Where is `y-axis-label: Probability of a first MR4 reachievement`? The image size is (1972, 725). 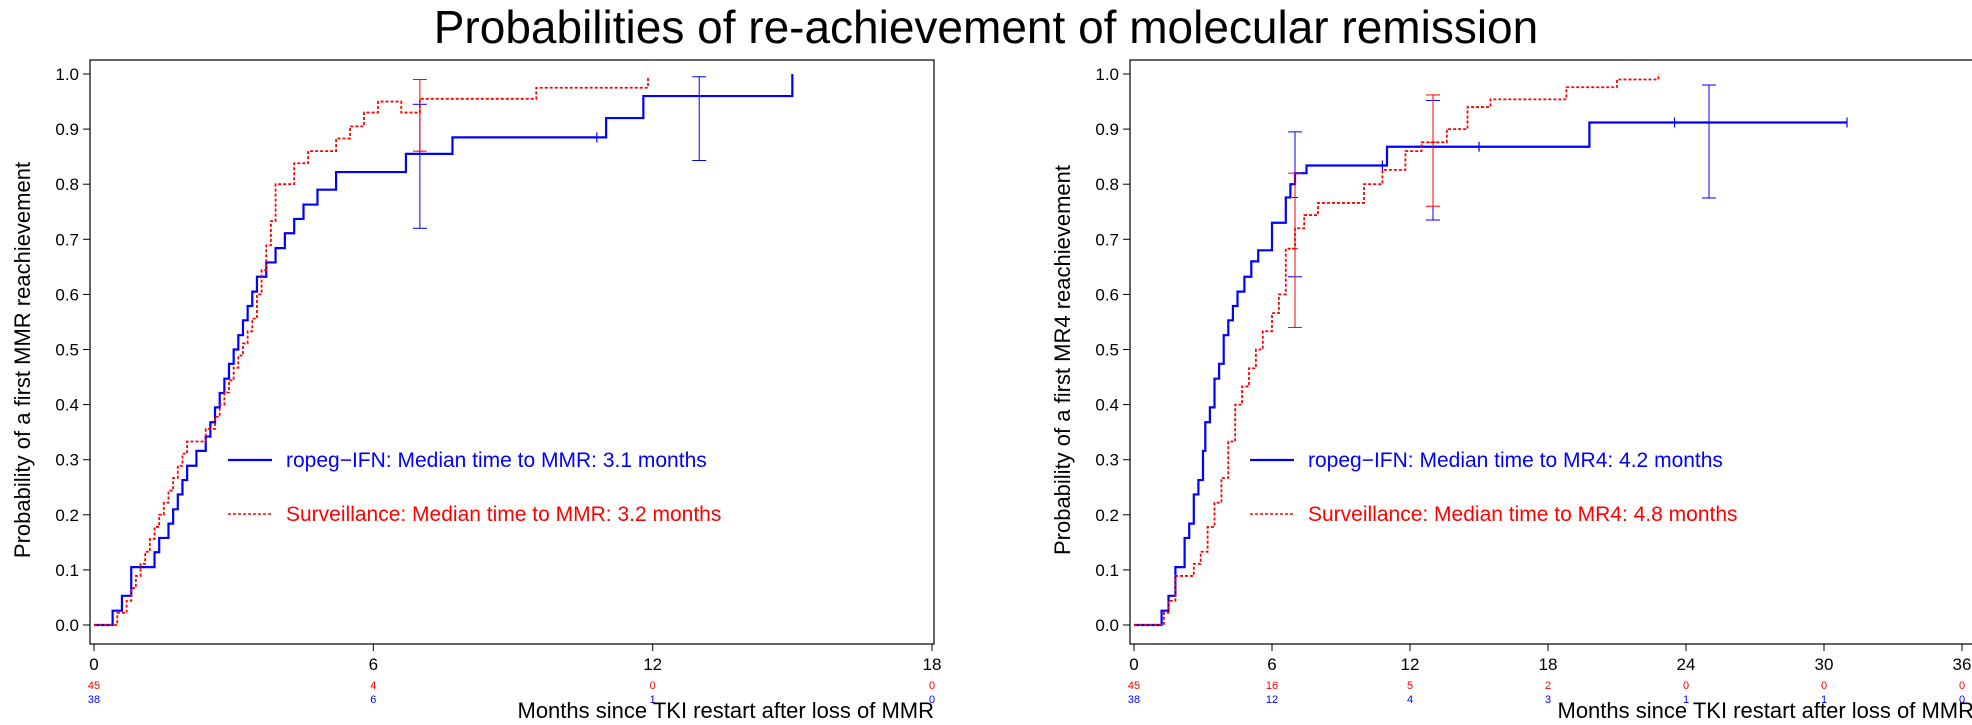 y-axis-label: Probability of a first MR4 reachievement is located at coordinates (1062, 360).